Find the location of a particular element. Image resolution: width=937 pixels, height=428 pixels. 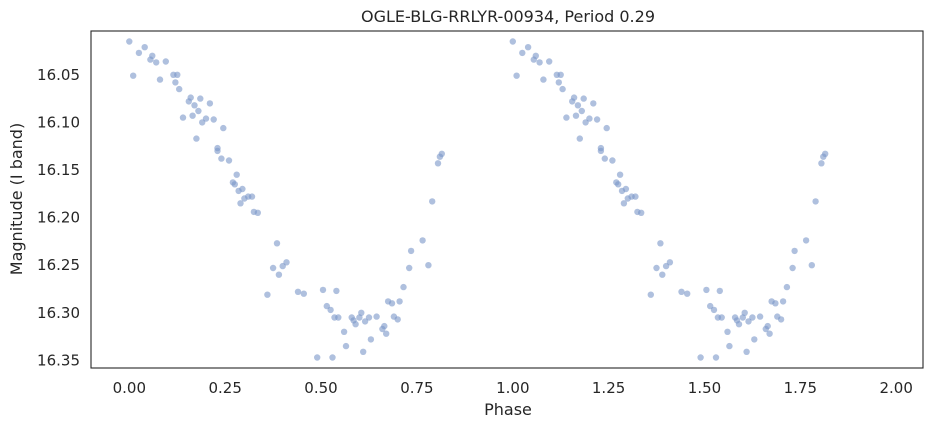

y-axis-label: Magnitude (I band) is located at coordinates (16, 199).